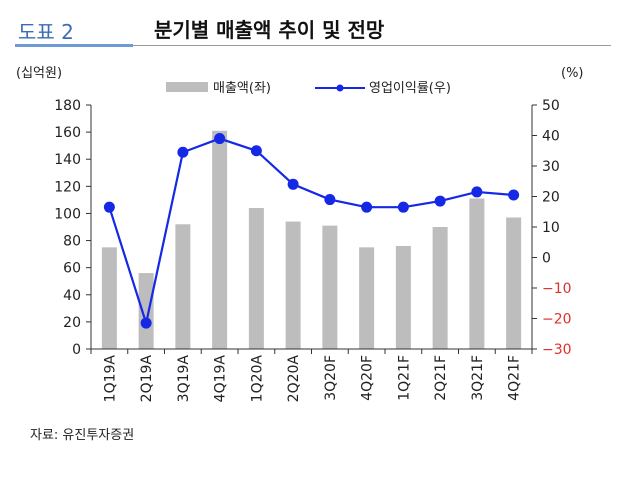 Image resolution: width=625 pixels, height=477 pixels. What do you see at coordinates (441, 378) in the screenshot?
I see `x-tick-label: 2Q21F` at bounding box center [441, 378].